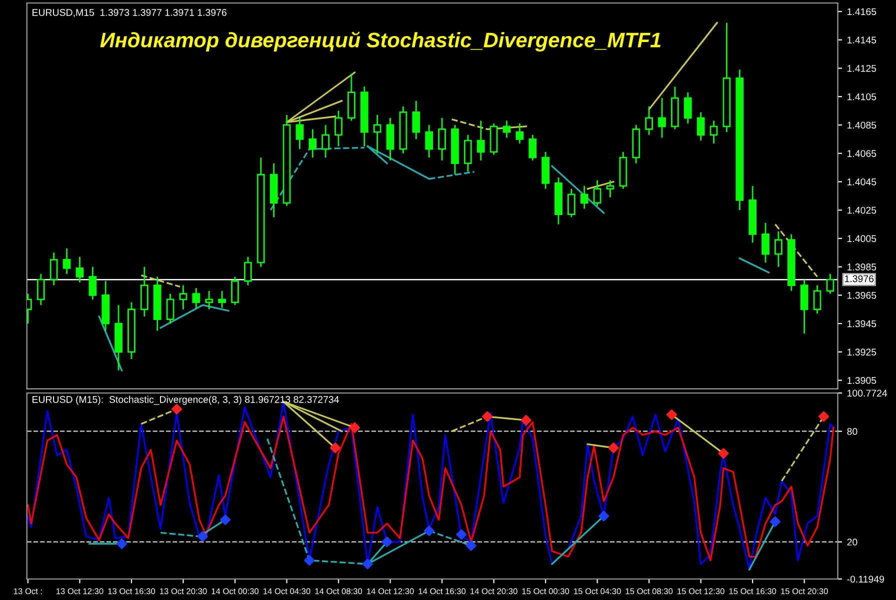 The image size is (896, 600). I want to click on x-tick-label: 13 Oct 12:30, so click(80, 591).